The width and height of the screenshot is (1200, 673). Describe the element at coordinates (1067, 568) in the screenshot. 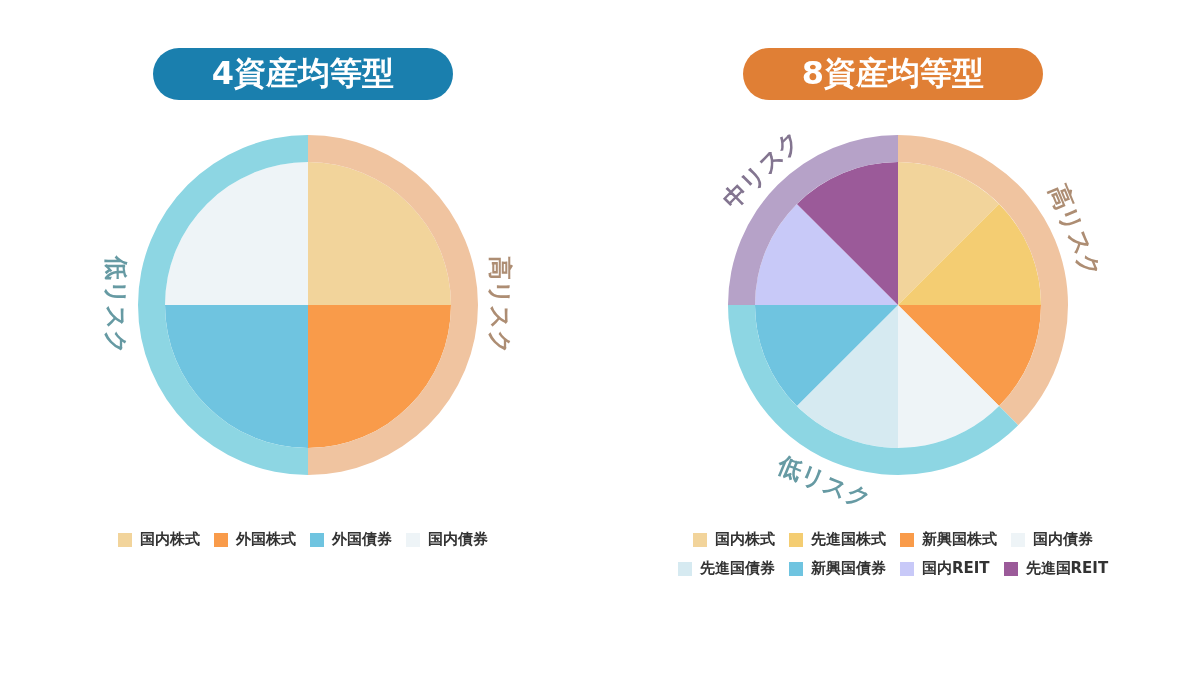

I see `legend-label: 先進国REIT` at that location.